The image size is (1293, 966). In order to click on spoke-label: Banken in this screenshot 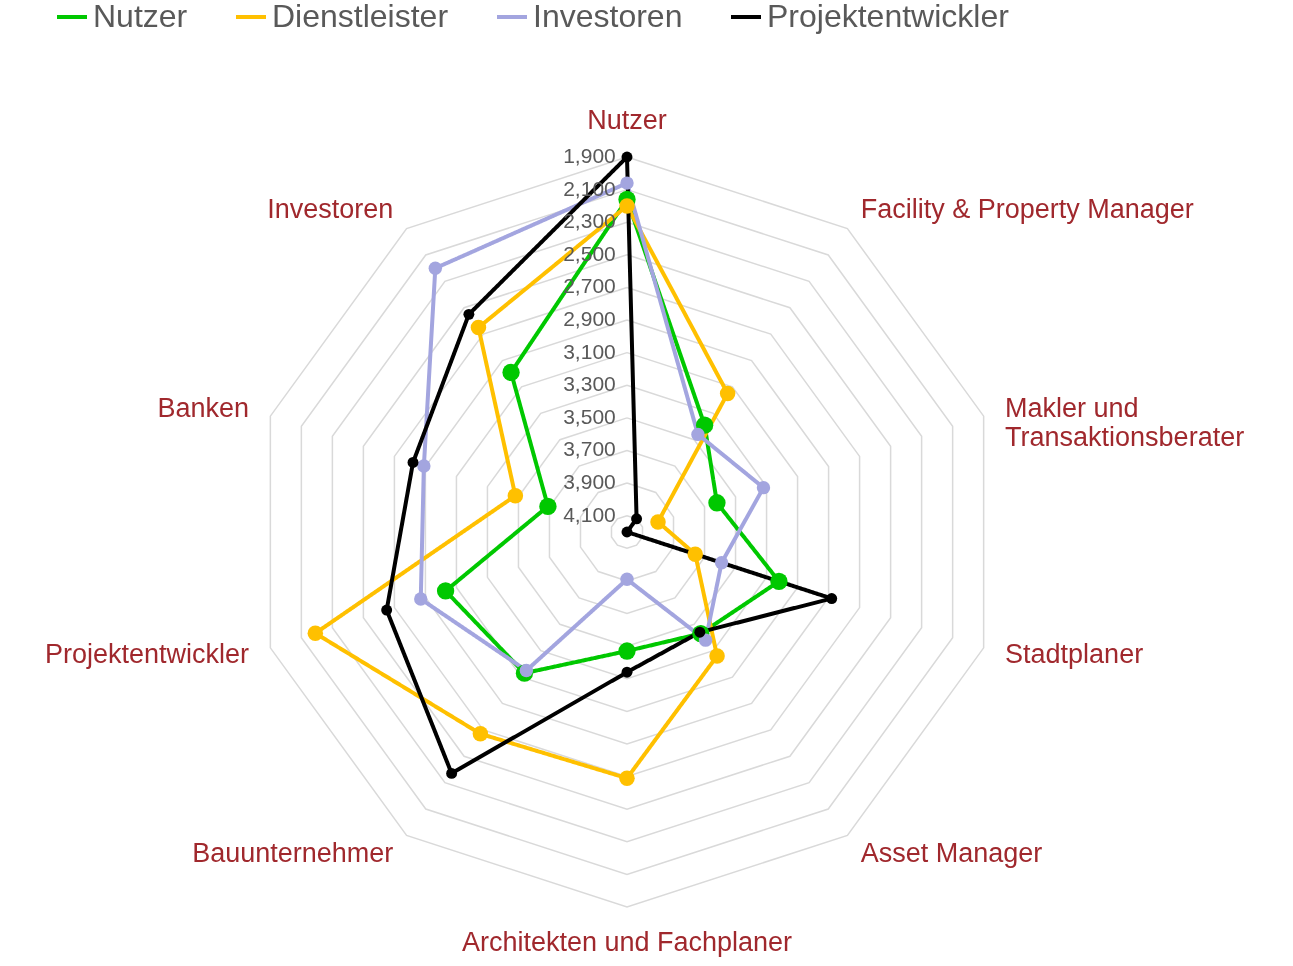, I will do `click(203, 408)`.